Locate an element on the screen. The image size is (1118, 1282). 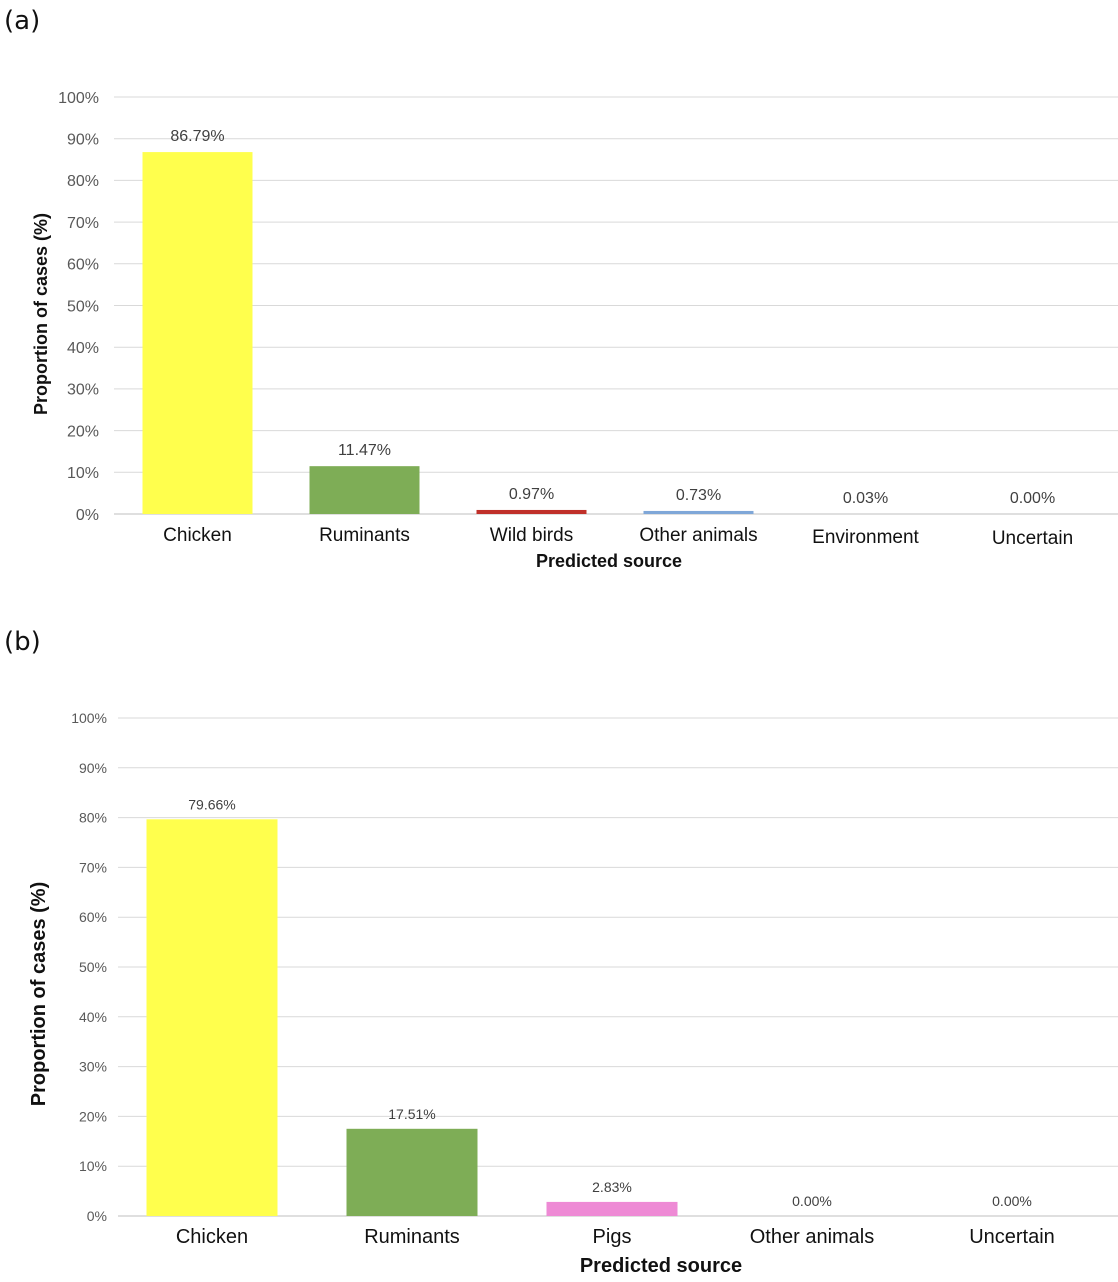
data-label: 0.00% is located at coordinates (1032, 498).